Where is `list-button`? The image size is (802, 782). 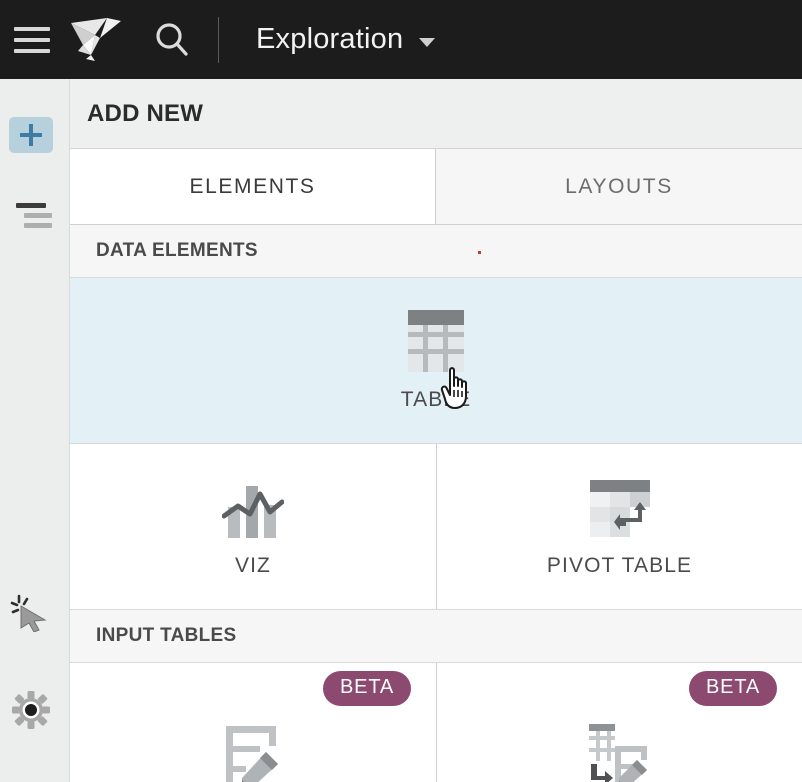
list-button is located at coordinates (31, 215).